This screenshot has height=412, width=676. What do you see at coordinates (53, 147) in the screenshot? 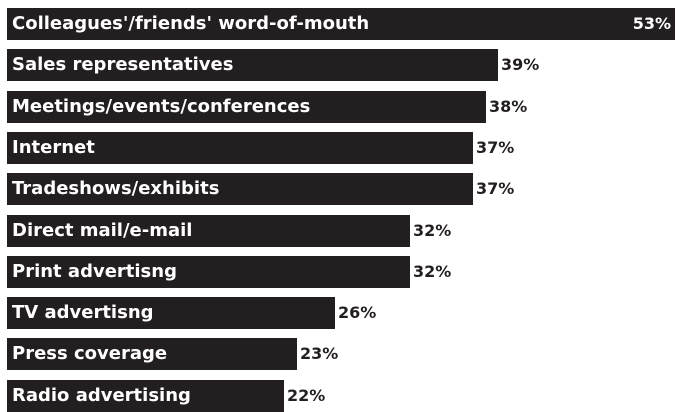
I see `category-label: Internet` at bounding box center [53, 147].